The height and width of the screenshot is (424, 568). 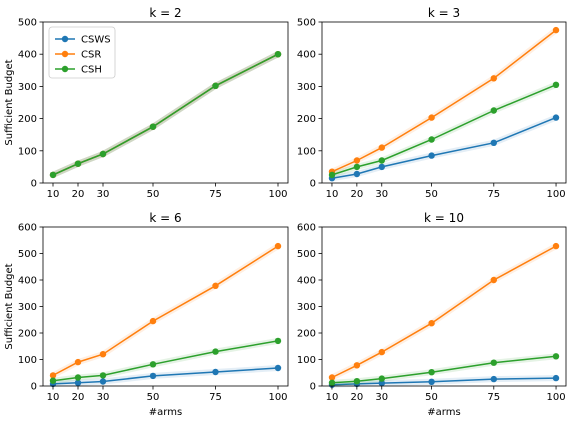 I want to click on chart-title: k = 6, so click(x=165, y=218).